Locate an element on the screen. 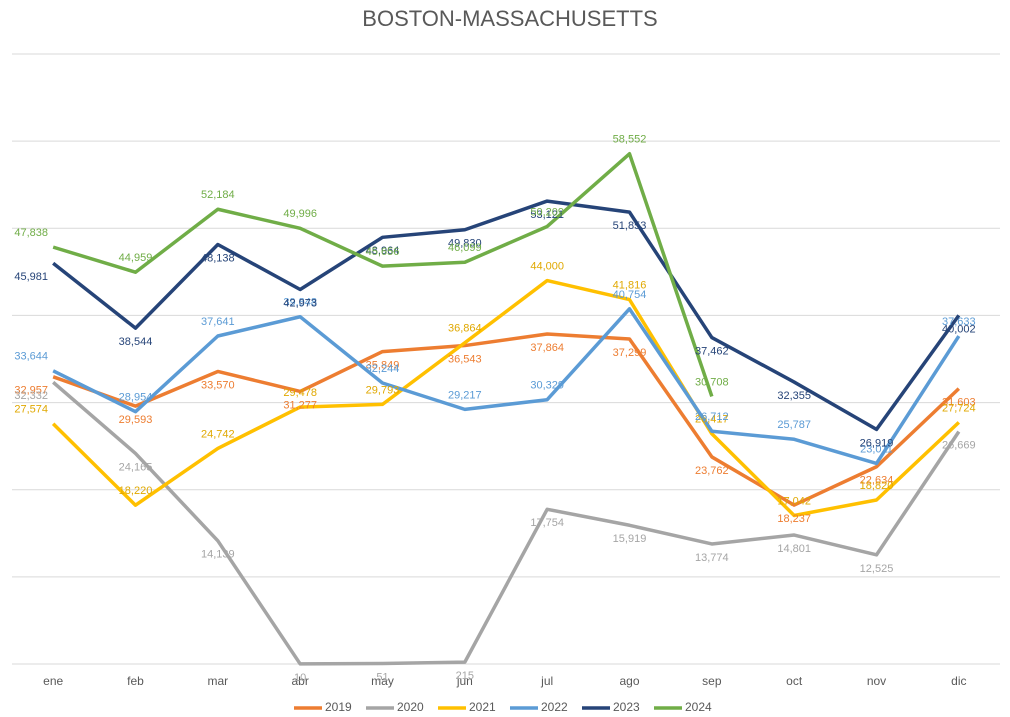  legend-label: 2019 is located at coordinates (338, 707).